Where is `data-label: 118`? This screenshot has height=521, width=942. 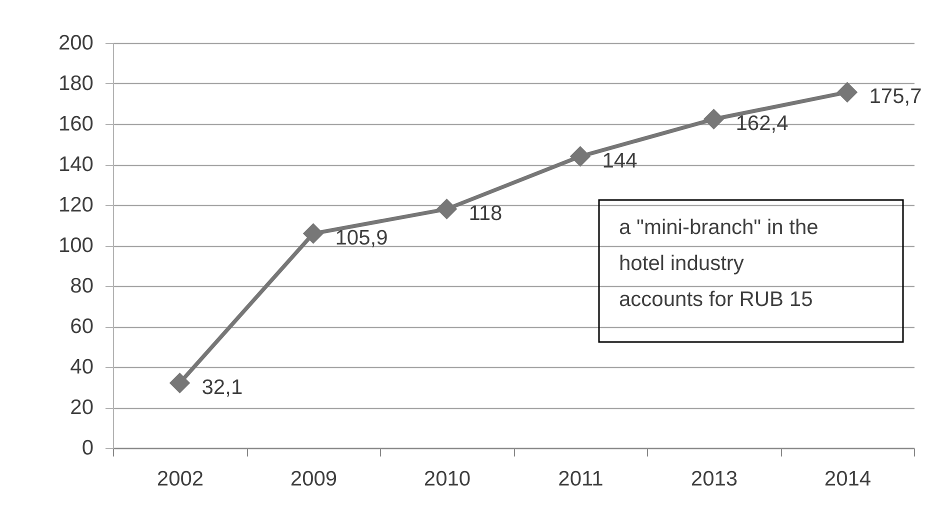
data-label: 118 is located at coordinates (485, 214).